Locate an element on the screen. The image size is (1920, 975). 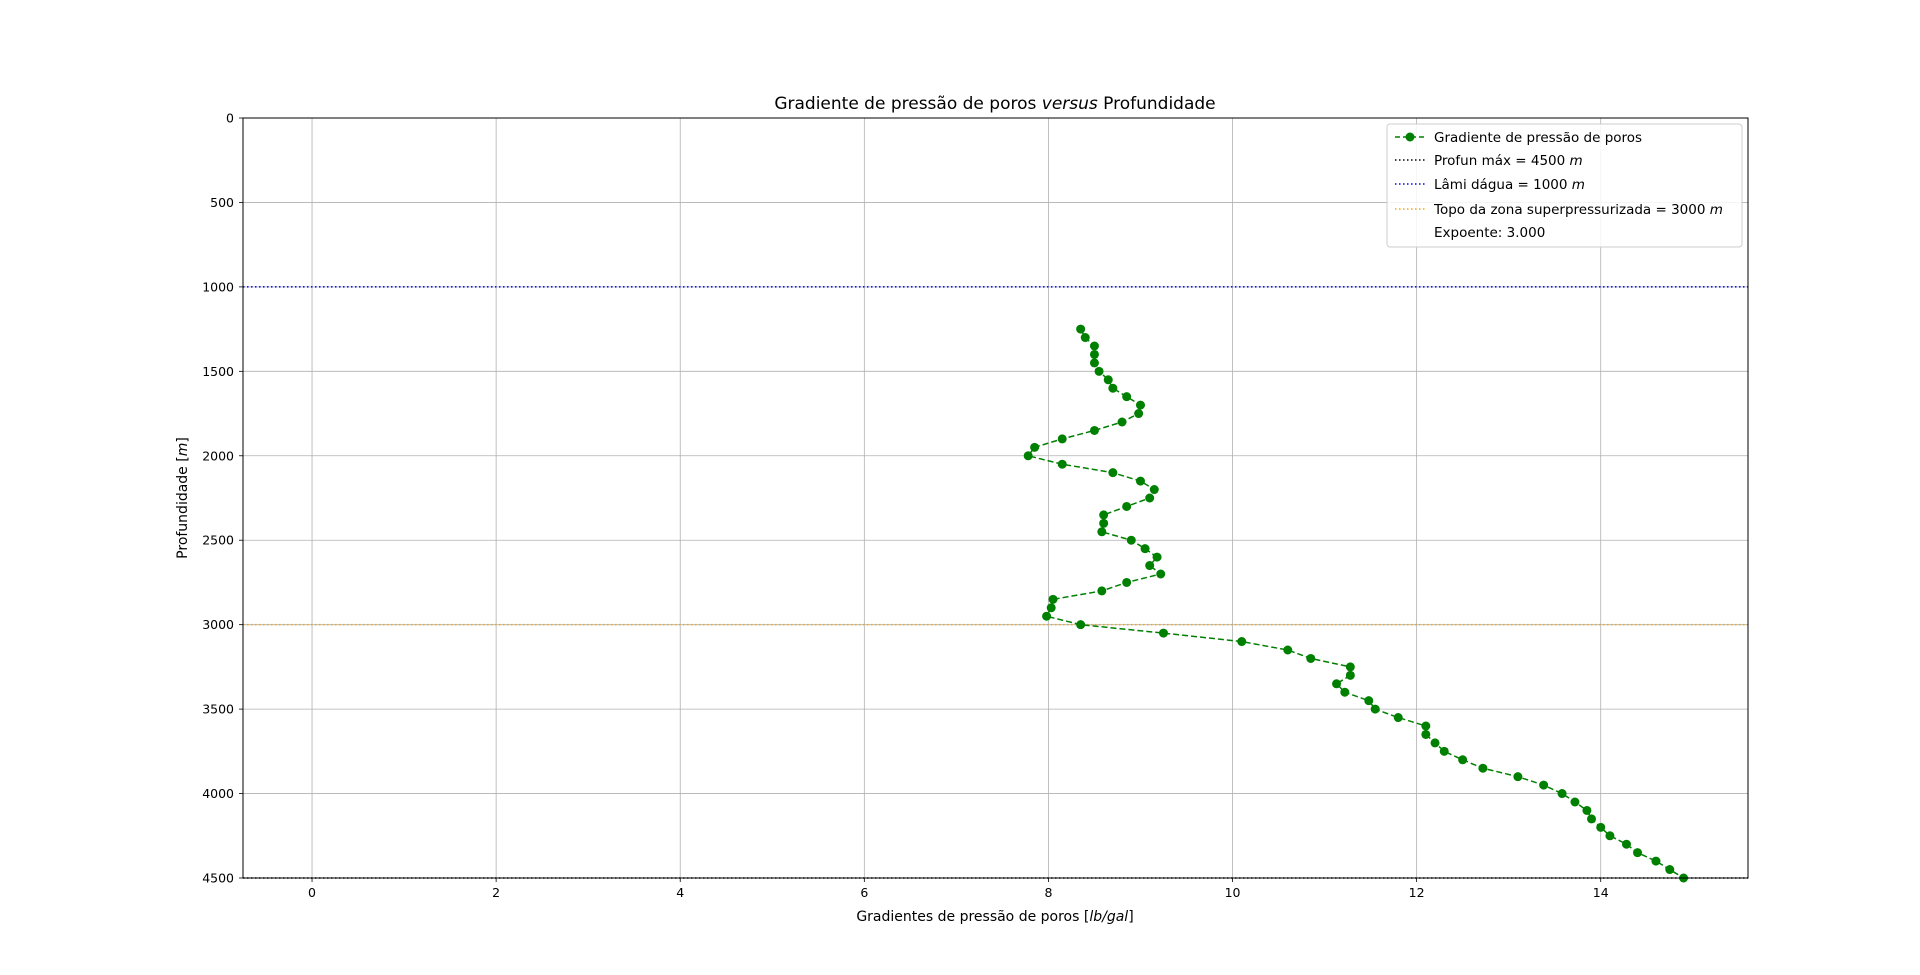
ylabel-part-3: ] is located at coordinates (183, 439).